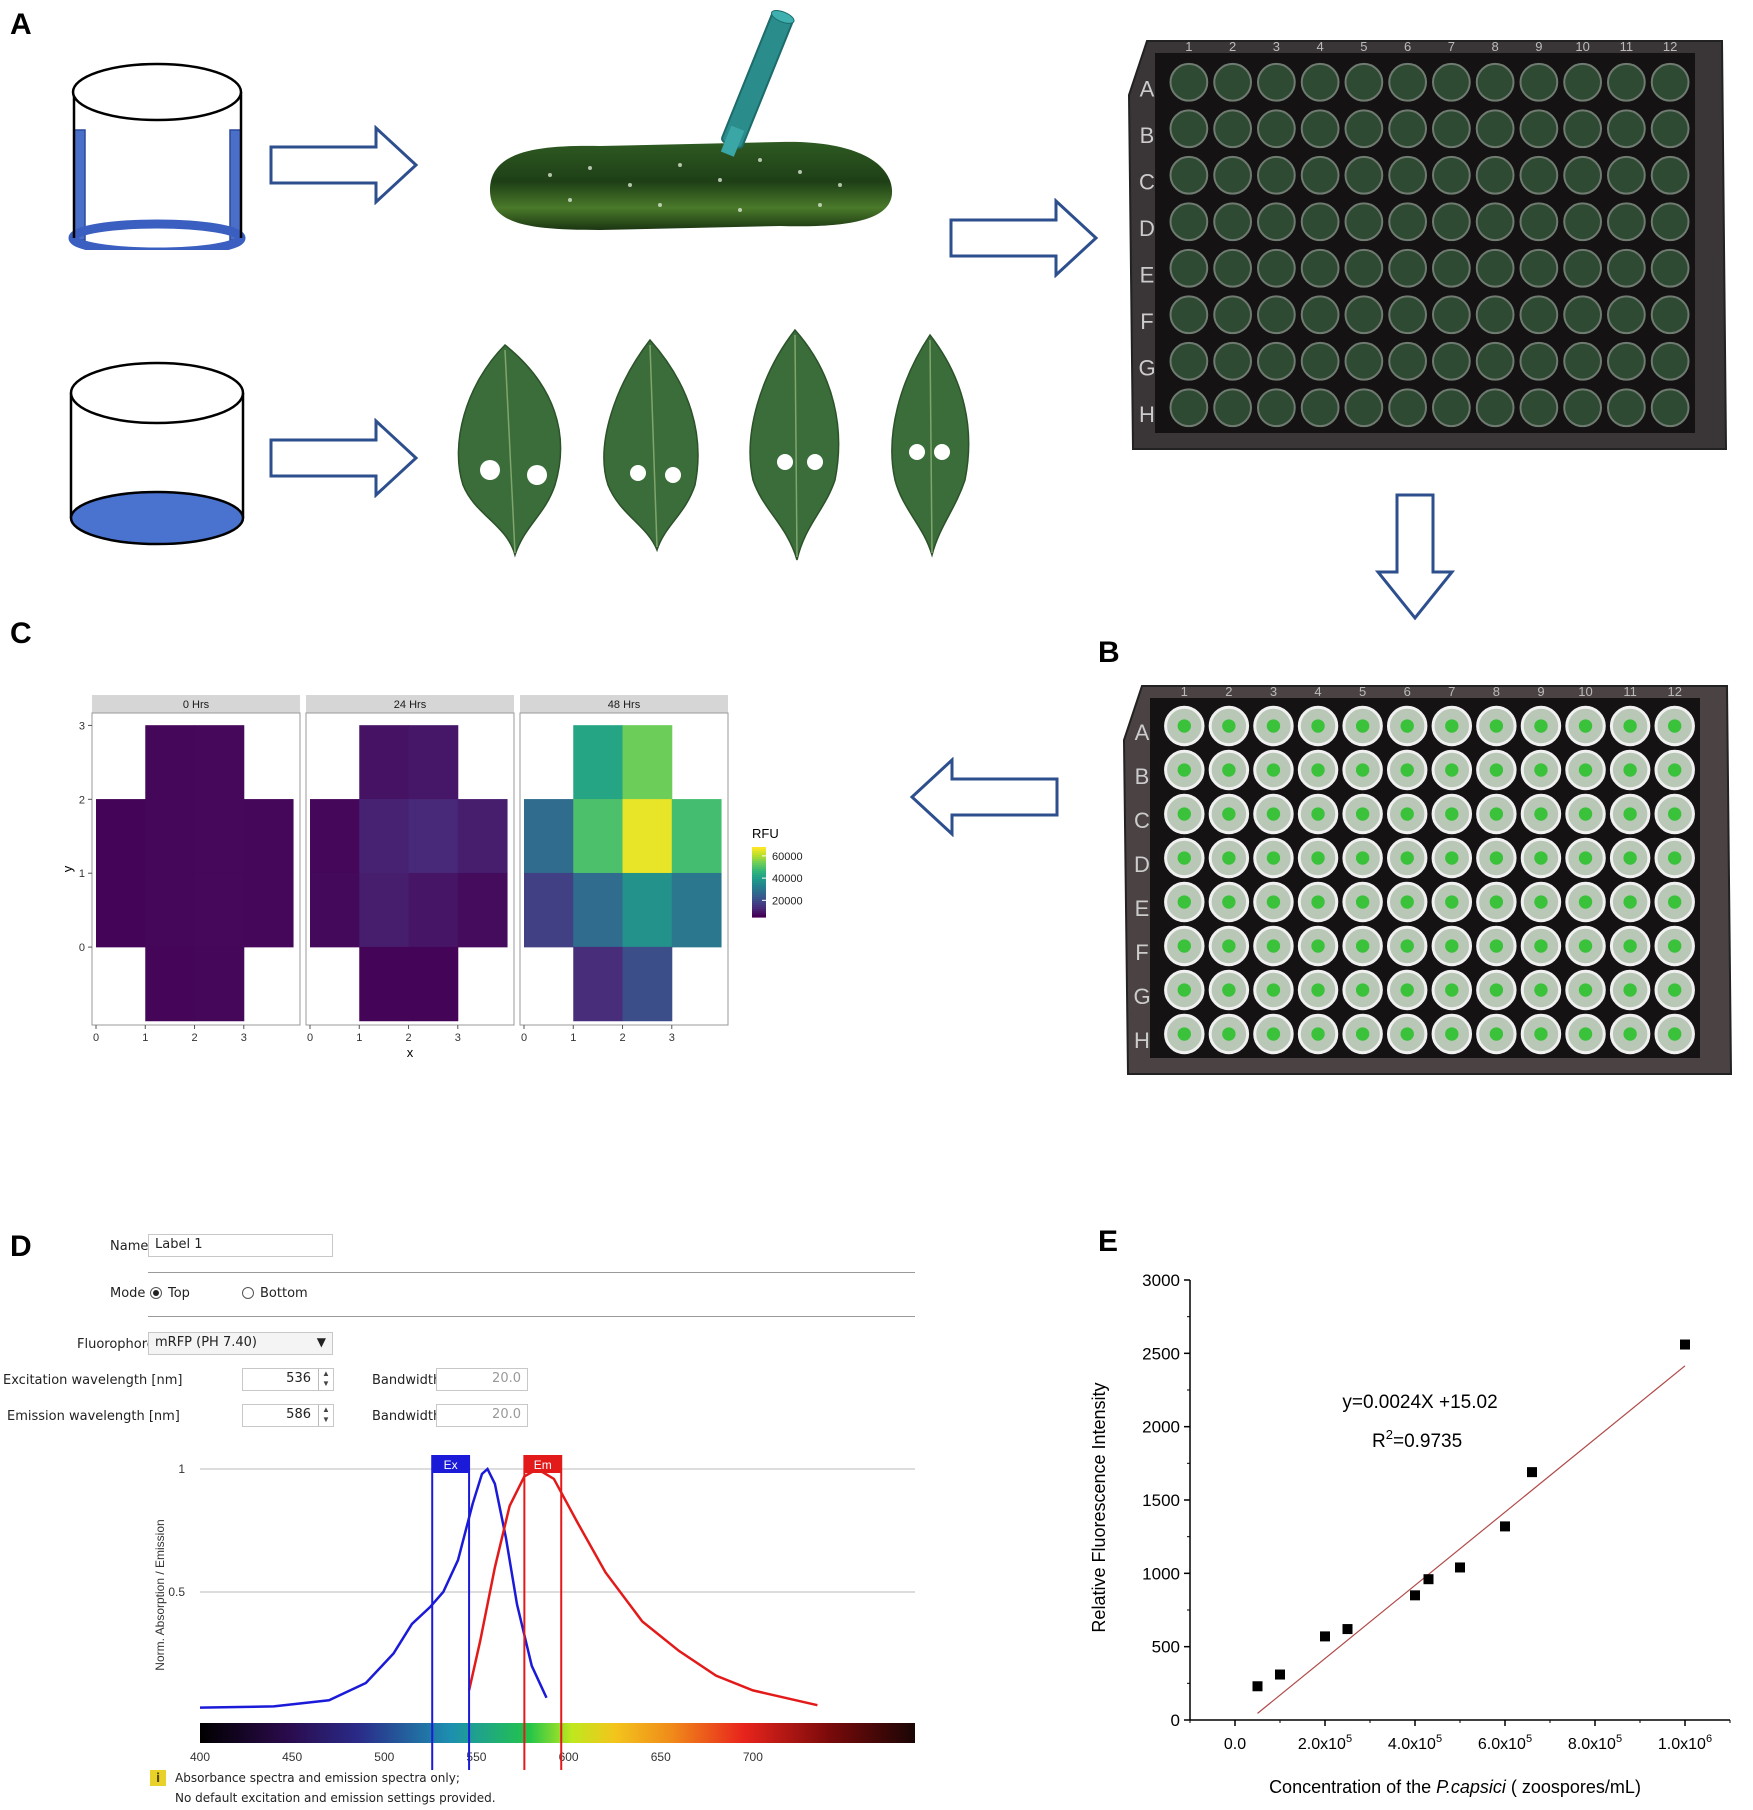 The width and height of the screenshot is (1753, 1810). Describe the element at coordinates (622, 1038) in the screenshot. I see `x-tick-label: 2` at that location.